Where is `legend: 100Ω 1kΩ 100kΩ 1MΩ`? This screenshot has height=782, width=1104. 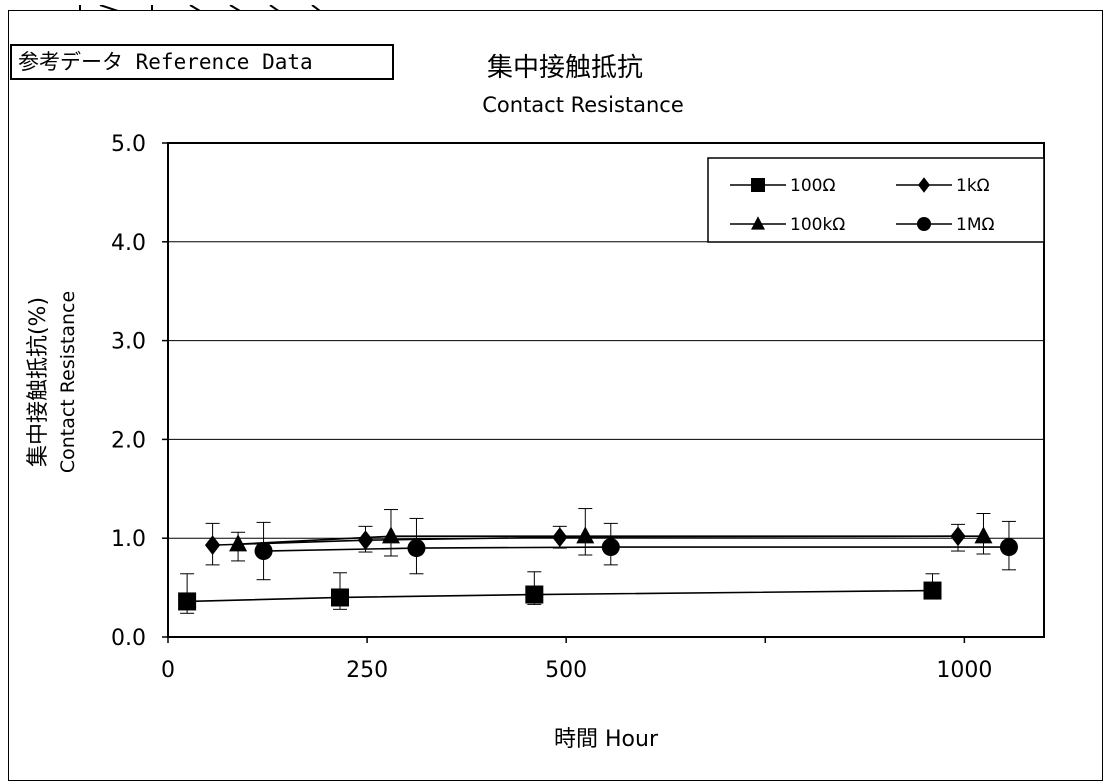 legend: 100Ω 1kΩ 100kΩ 1MΩ is located at coordinates (876, 200).